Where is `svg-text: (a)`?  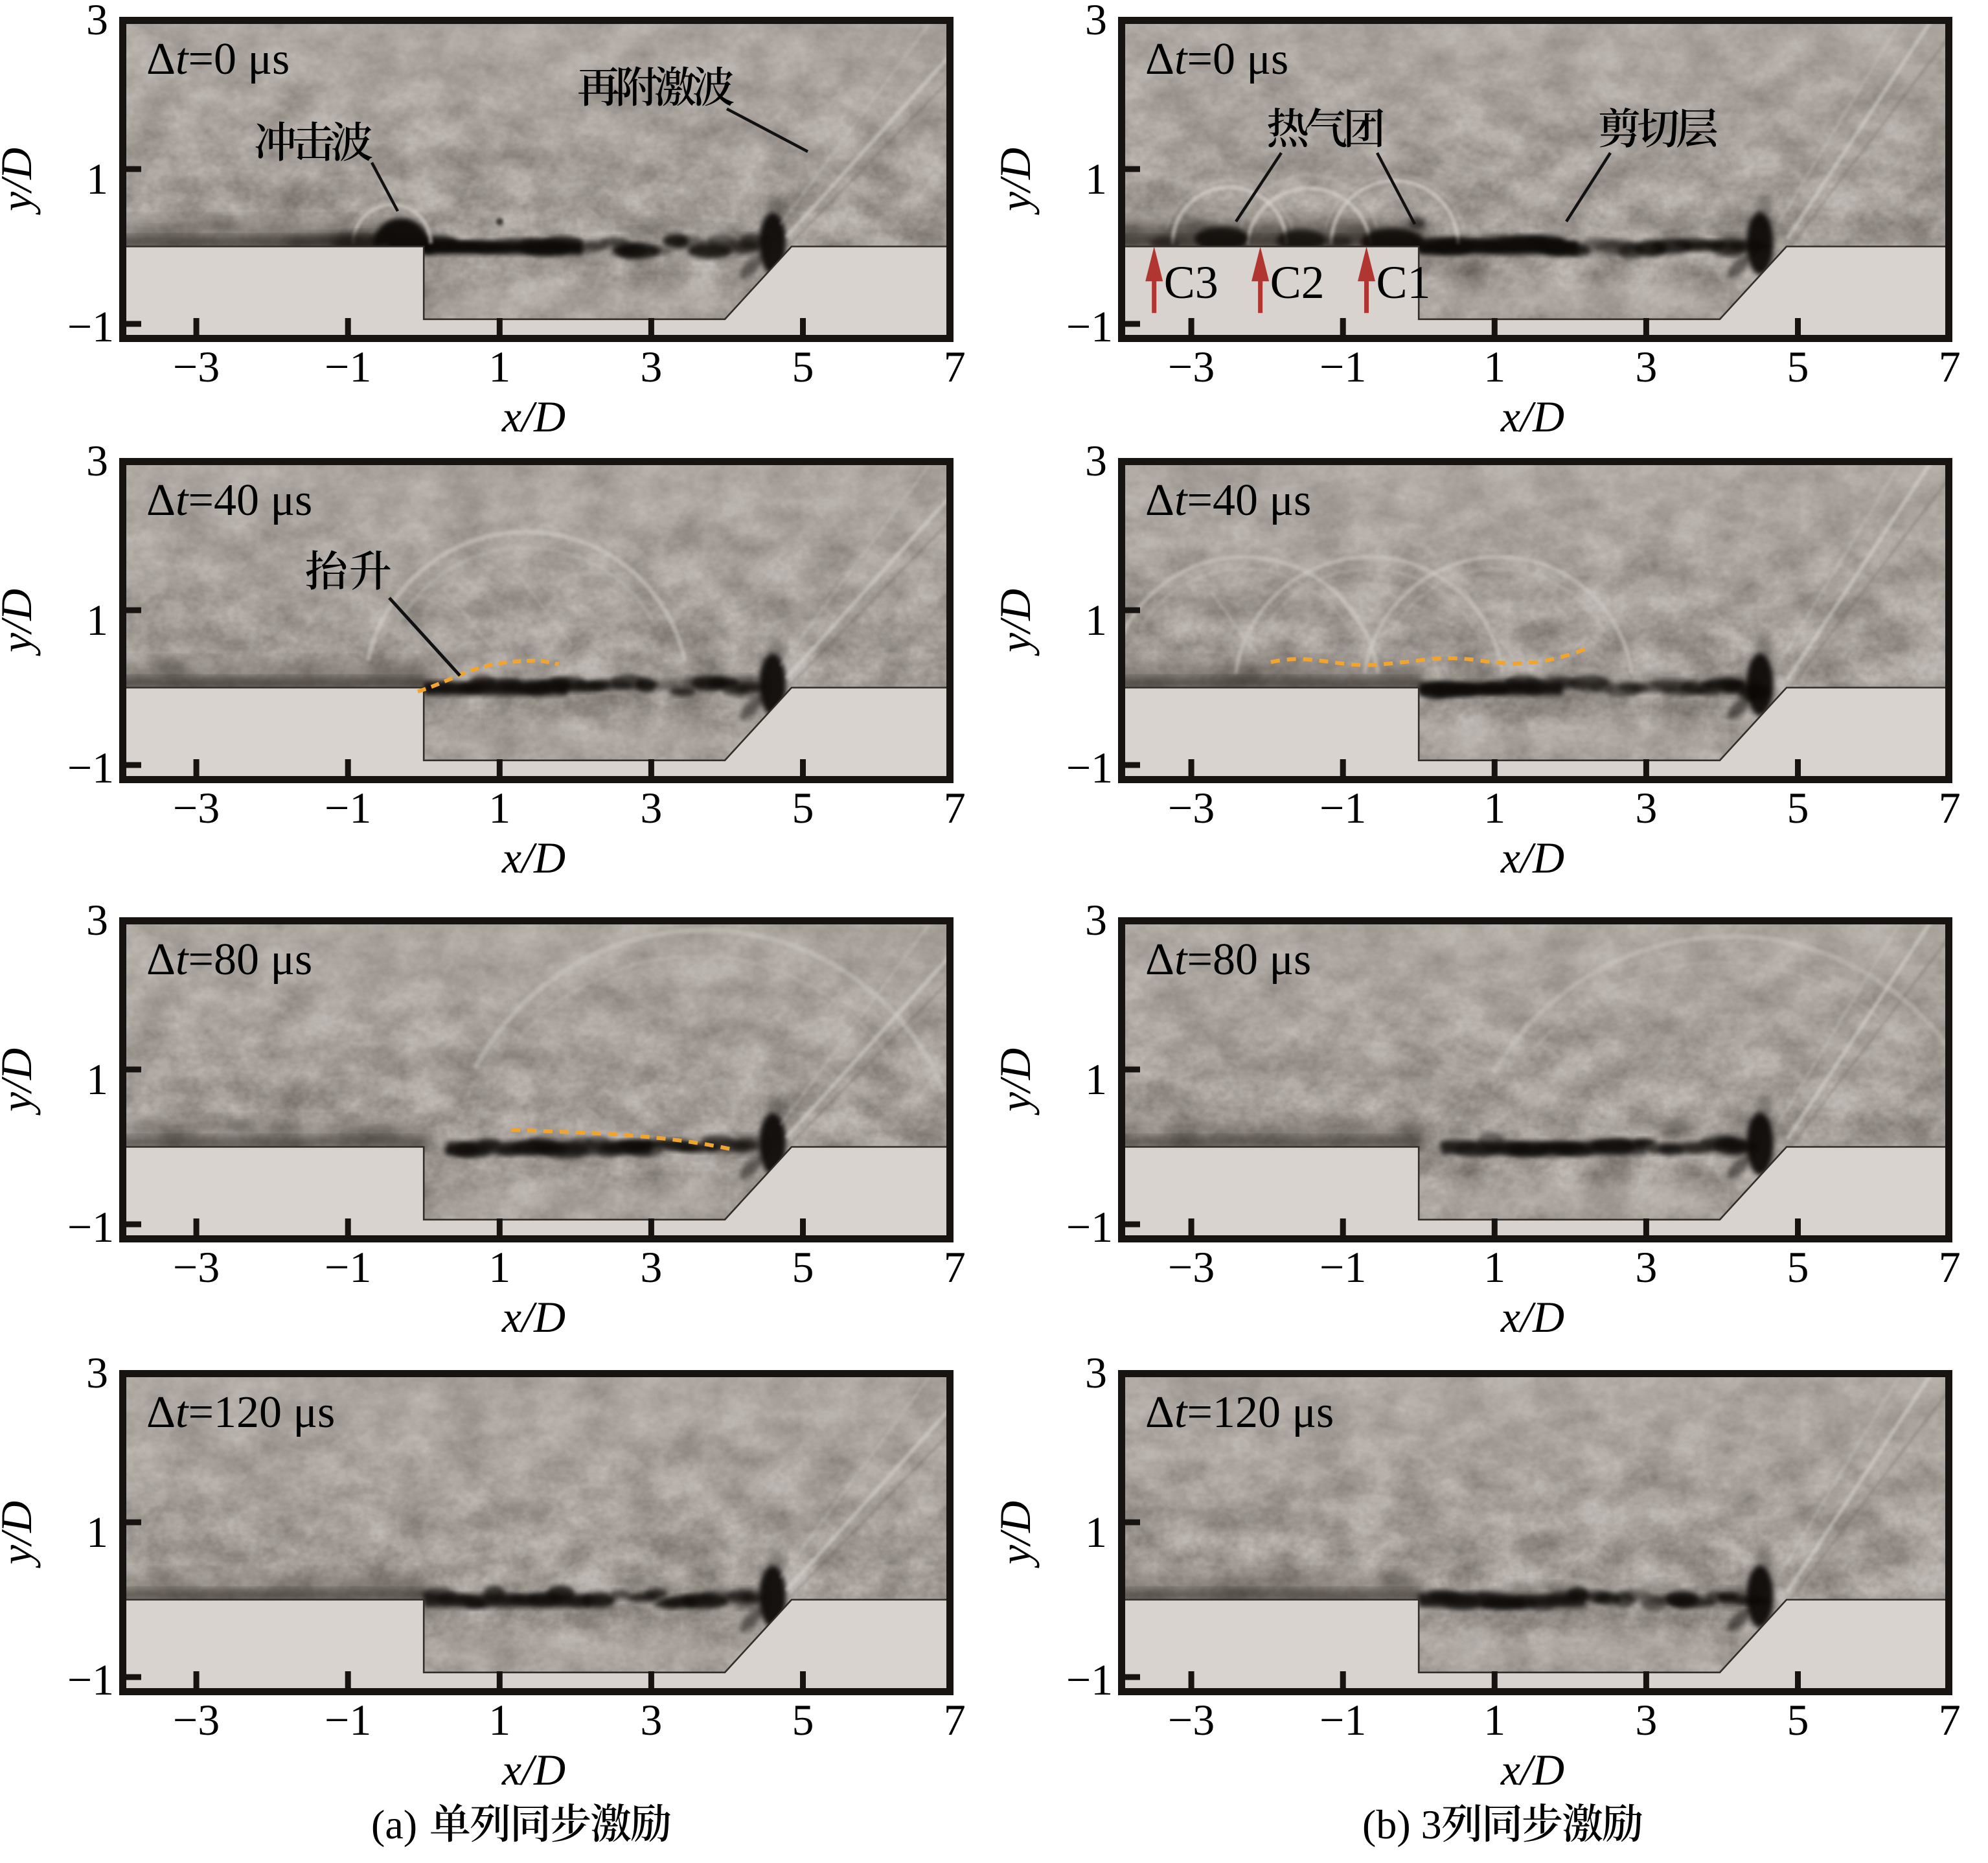 svg-text: (a) is located at coordinates (394, 1824).